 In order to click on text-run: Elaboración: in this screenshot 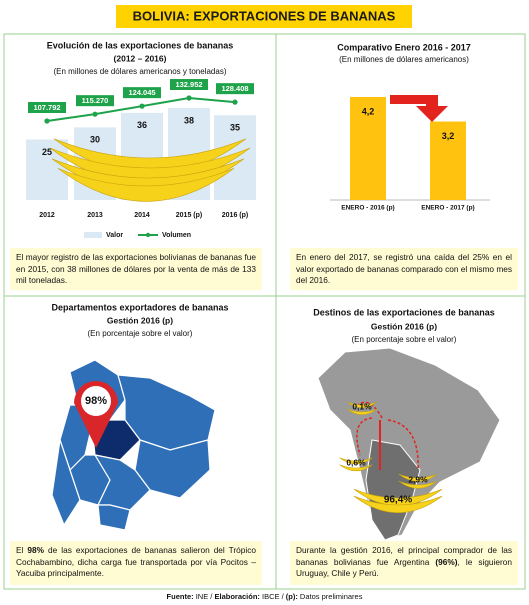, I will do `click(237, 596)`.